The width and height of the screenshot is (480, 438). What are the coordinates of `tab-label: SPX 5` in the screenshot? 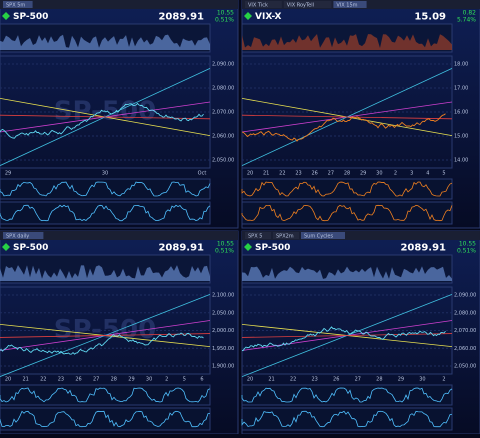 It's located at (255, 236).